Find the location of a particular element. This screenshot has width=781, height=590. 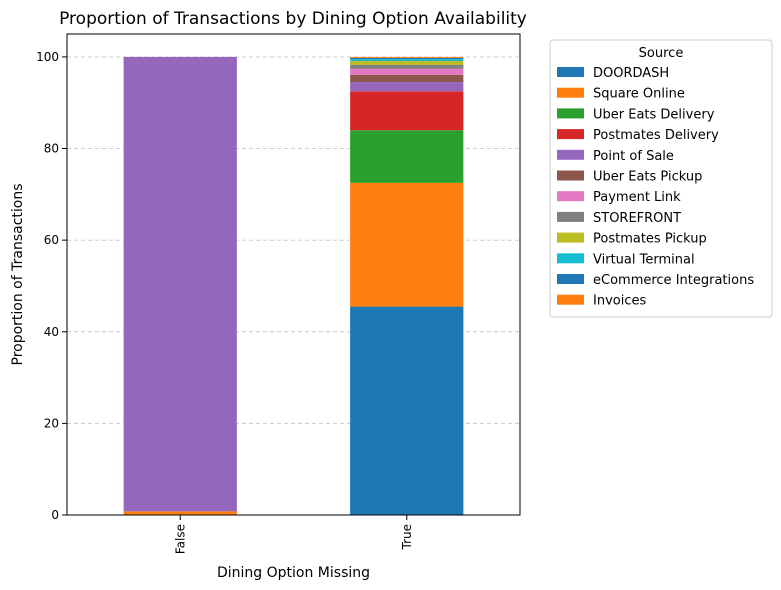

legend-title: Source is located at coordinates (661, 53).